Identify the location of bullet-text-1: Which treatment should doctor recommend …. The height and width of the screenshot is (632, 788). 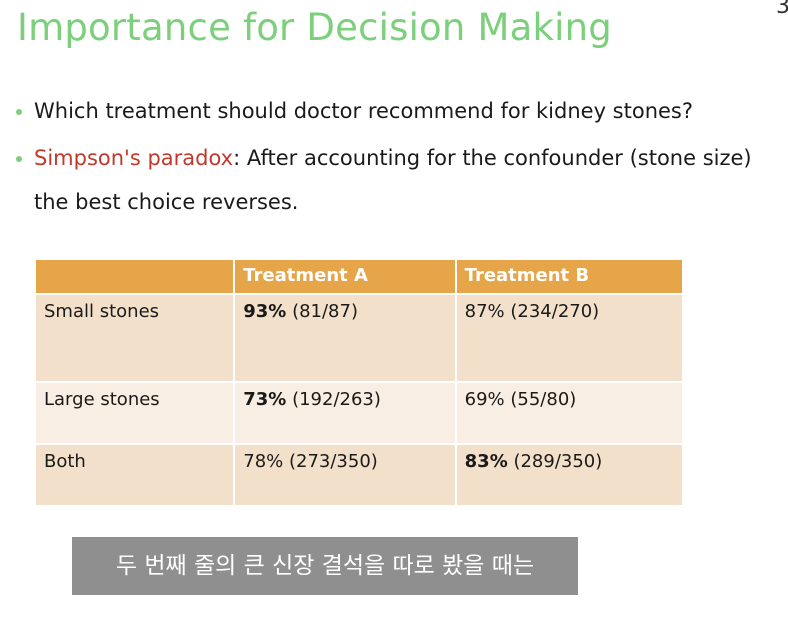
(364, 111).